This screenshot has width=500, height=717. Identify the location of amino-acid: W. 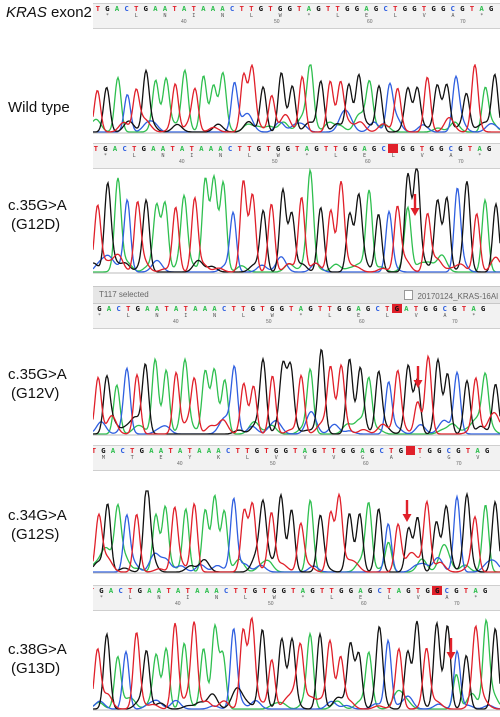
(280, 16).